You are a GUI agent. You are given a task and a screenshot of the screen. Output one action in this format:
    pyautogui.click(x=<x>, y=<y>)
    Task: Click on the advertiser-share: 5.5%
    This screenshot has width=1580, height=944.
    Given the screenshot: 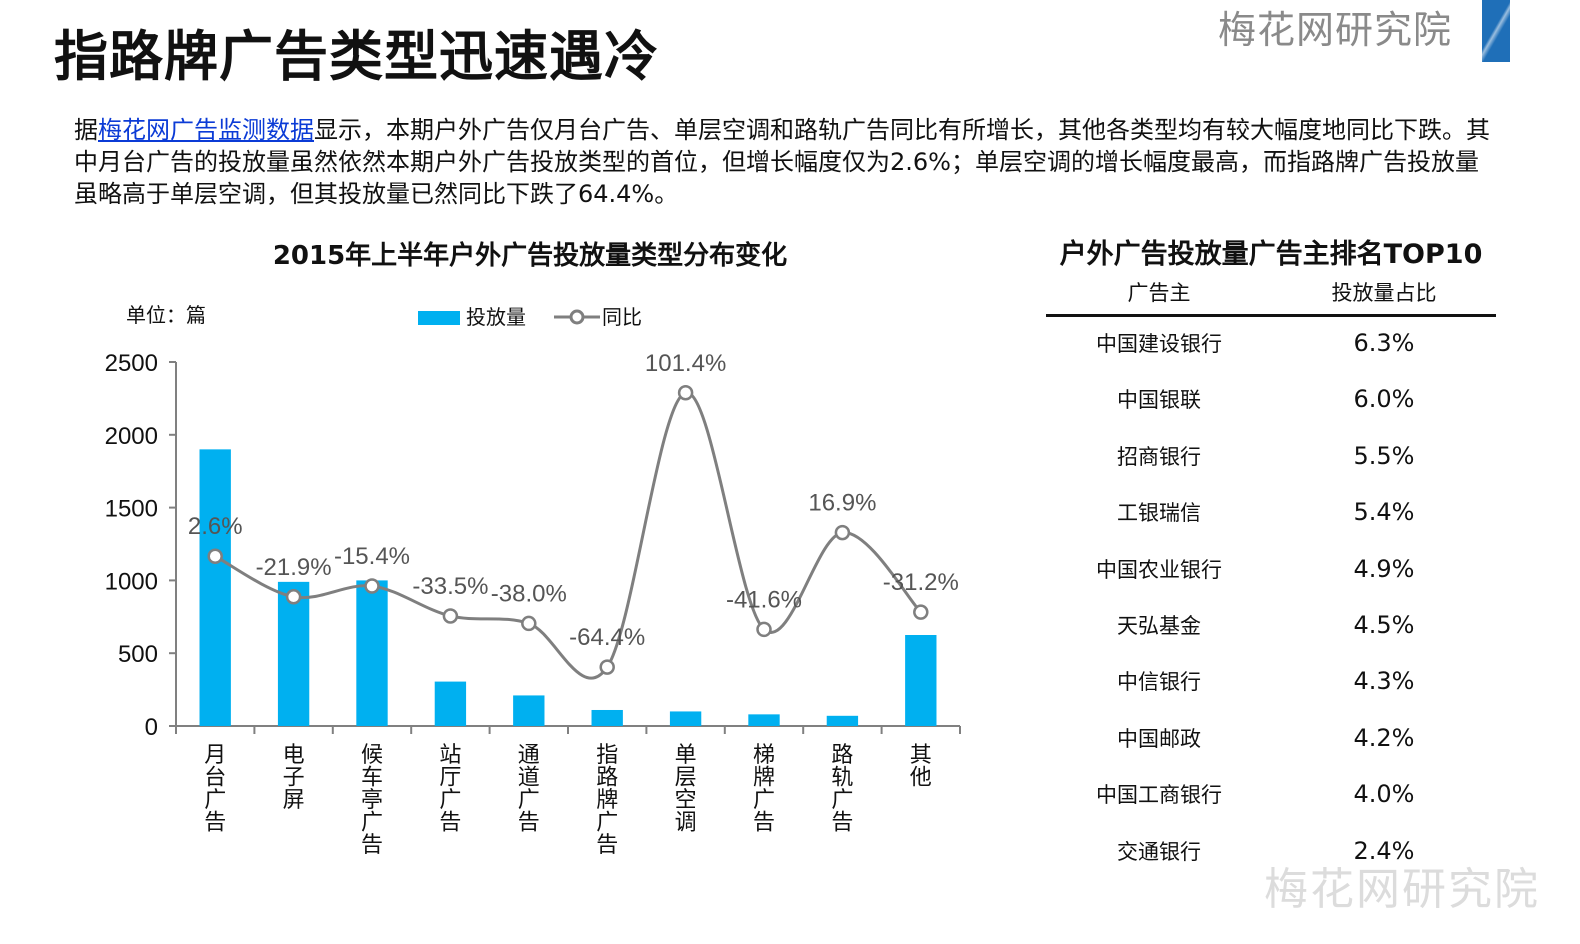 What is the action you would take?
    pyautogui.click(x=1384, y=455)
    